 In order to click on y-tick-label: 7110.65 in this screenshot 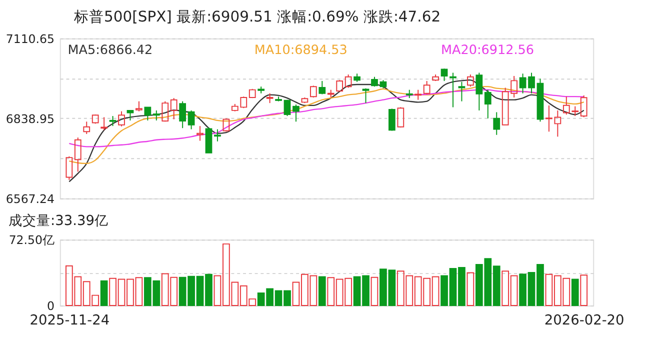, I will do `click(30, 39)`.